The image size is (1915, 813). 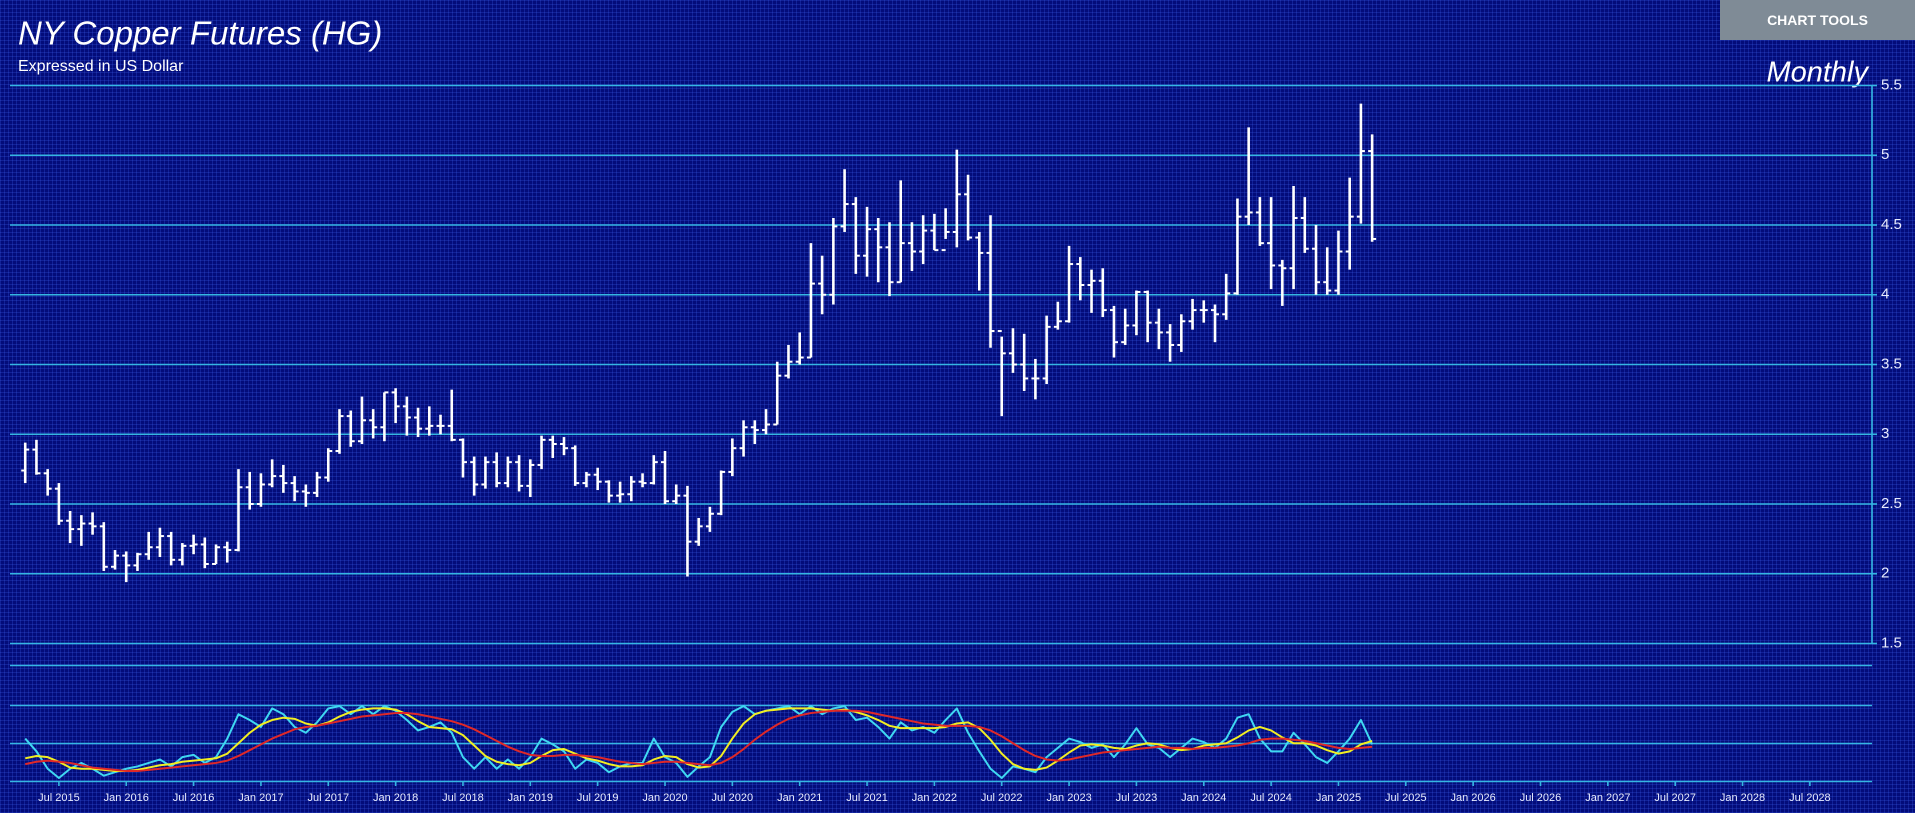 What do you see at coordinates (1473, 798) in the screenshot?
I see `x-tick-label: Jan 2026` at bounding box center [1473, 798].